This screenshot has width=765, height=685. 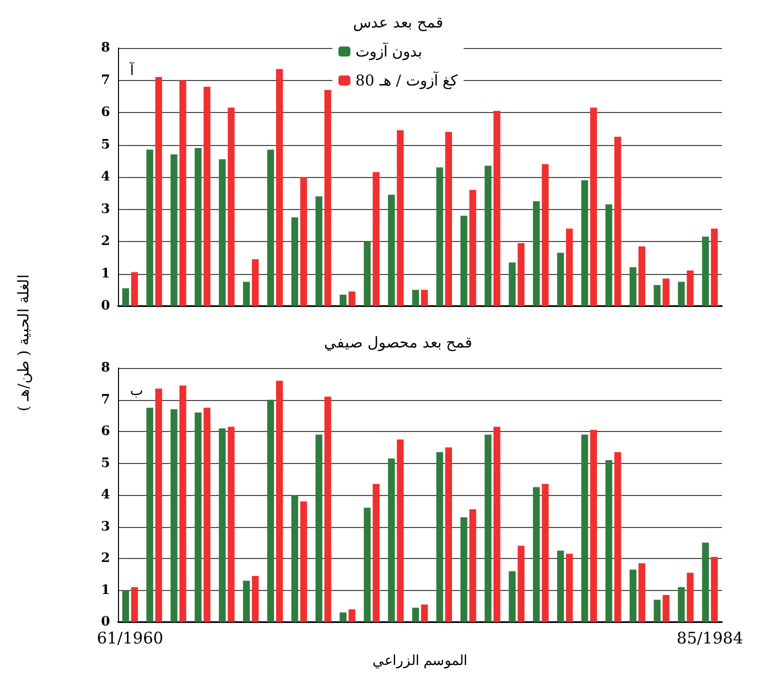 What do you see at coordinates (407, 81) in the screenshot?
I see `legend-label: 80 كغ آزوت / هـ` at bounding box center [407, 81].